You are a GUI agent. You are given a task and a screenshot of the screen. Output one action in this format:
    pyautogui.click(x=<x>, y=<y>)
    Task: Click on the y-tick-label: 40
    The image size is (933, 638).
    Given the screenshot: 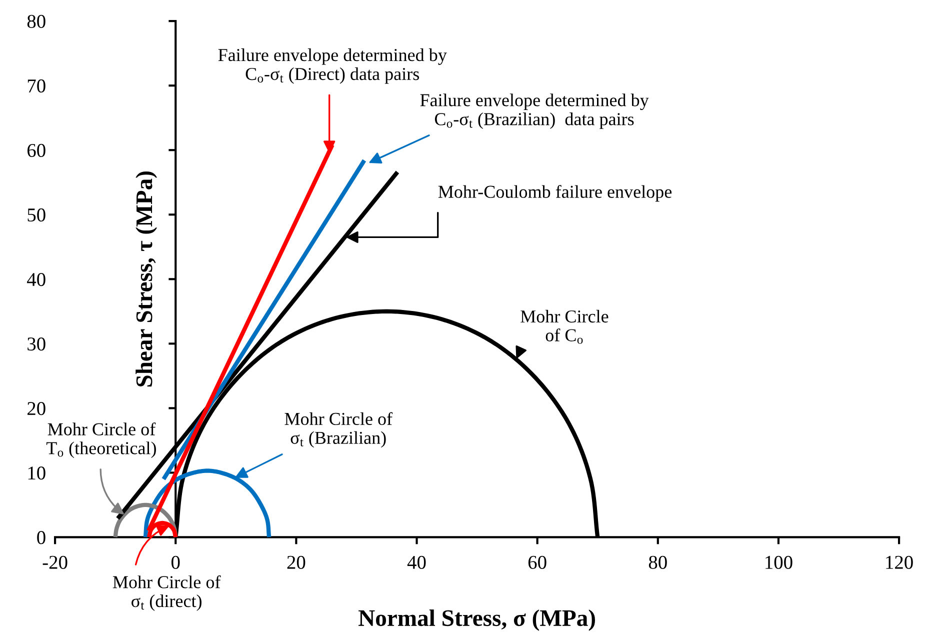 What is the action you would take?
    pyautogui.click(x=36, y=279)
    